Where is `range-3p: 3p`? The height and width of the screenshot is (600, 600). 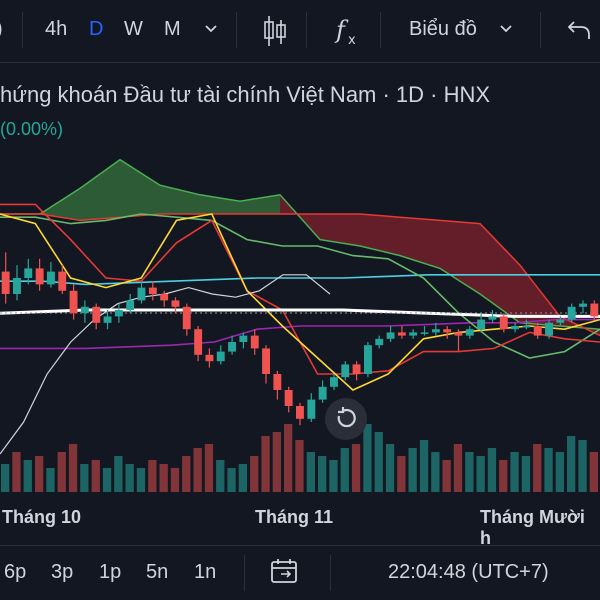 range-3p: 3p is located at coordinates (62, 572).